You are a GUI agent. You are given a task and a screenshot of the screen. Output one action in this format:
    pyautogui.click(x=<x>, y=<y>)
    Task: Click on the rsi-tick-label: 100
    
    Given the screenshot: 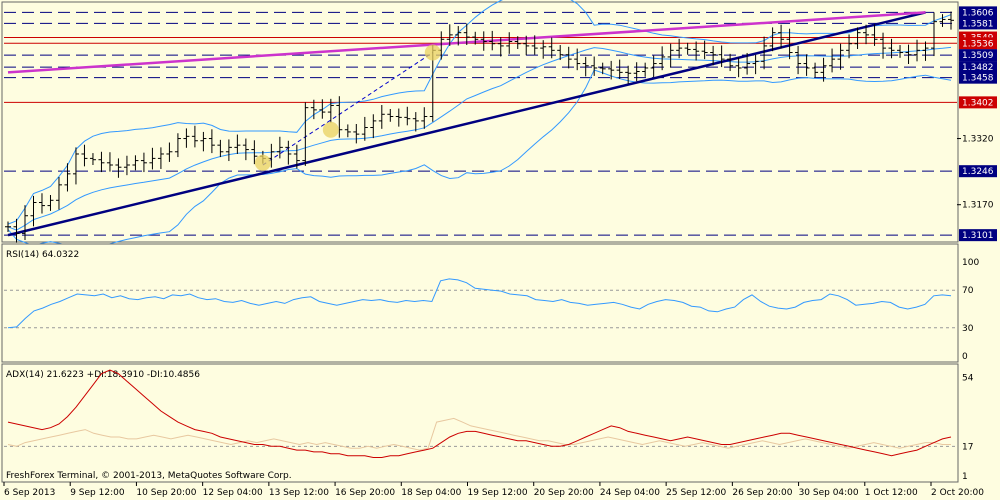 What is the action you would take?
    pyautogui.click(x=970, y=263)
    